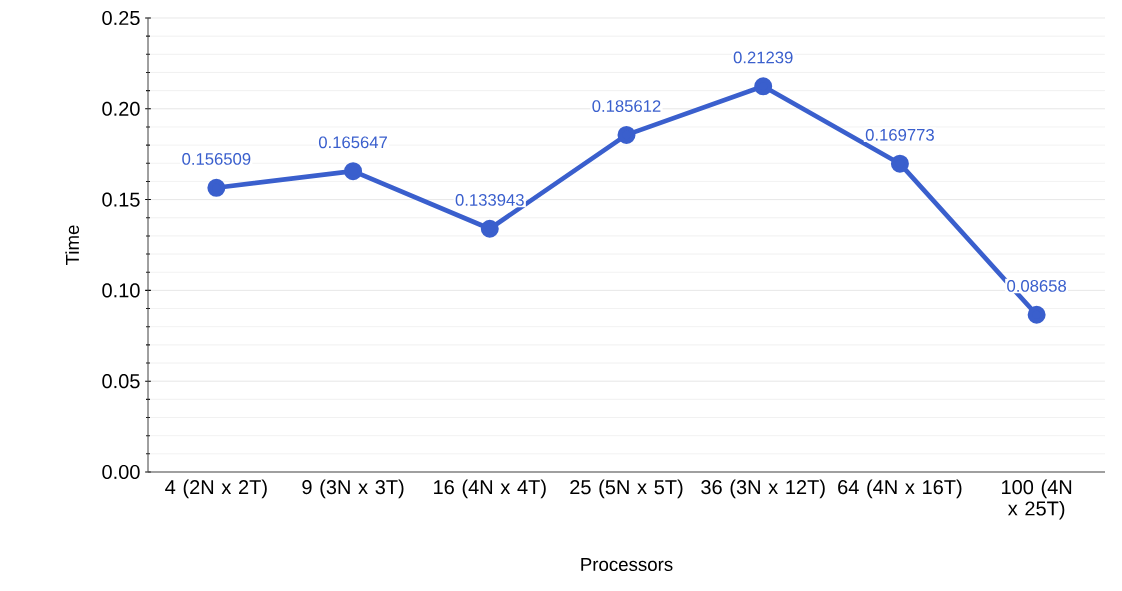 The width and height of the screenshot is (1122, 591). I want to click on y-axis-title: Time, so click(72, 245).